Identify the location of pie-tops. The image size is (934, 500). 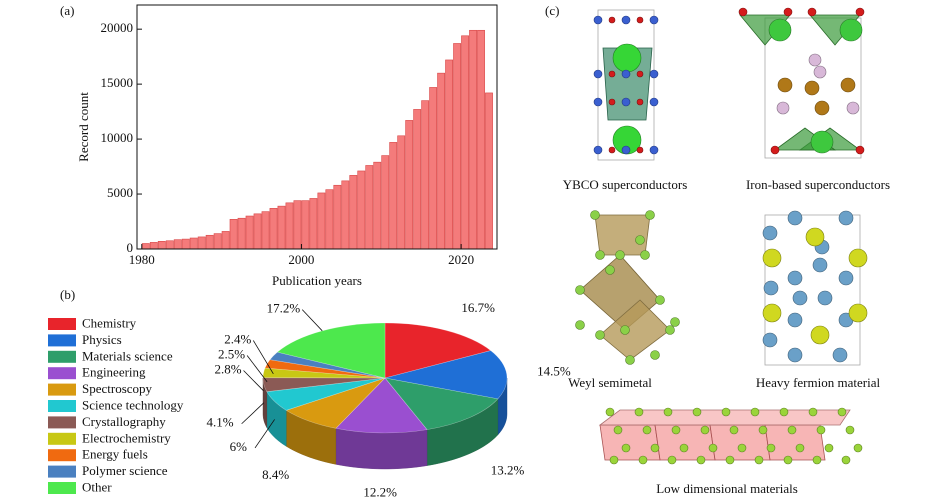
(385, 378).